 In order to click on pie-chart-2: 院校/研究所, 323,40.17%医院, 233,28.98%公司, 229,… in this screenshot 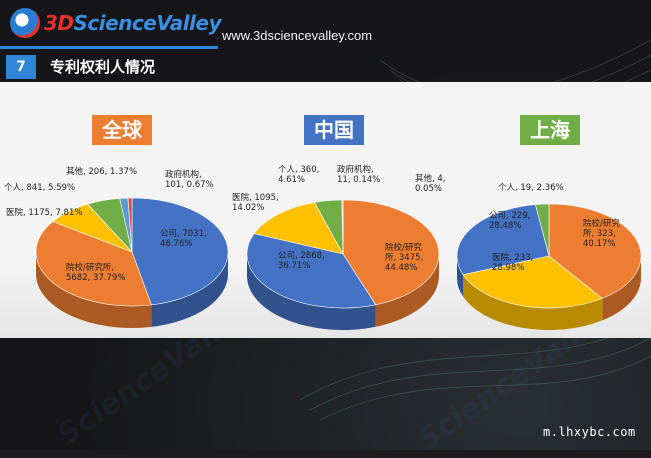, I will do `click(549, 256)`.